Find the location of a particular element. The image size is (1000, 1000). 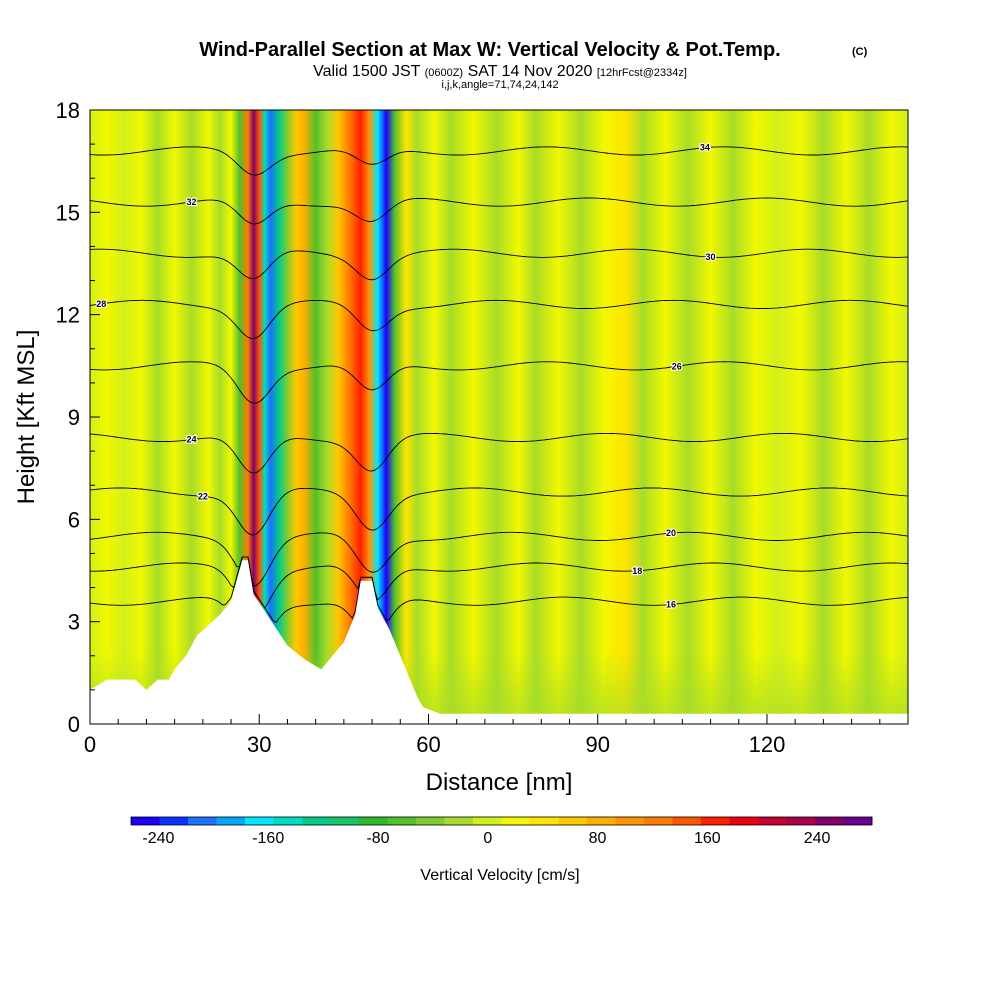

colorbar: -240 -160 -80 0 80 160 240 is located at coordinates (501, 831).